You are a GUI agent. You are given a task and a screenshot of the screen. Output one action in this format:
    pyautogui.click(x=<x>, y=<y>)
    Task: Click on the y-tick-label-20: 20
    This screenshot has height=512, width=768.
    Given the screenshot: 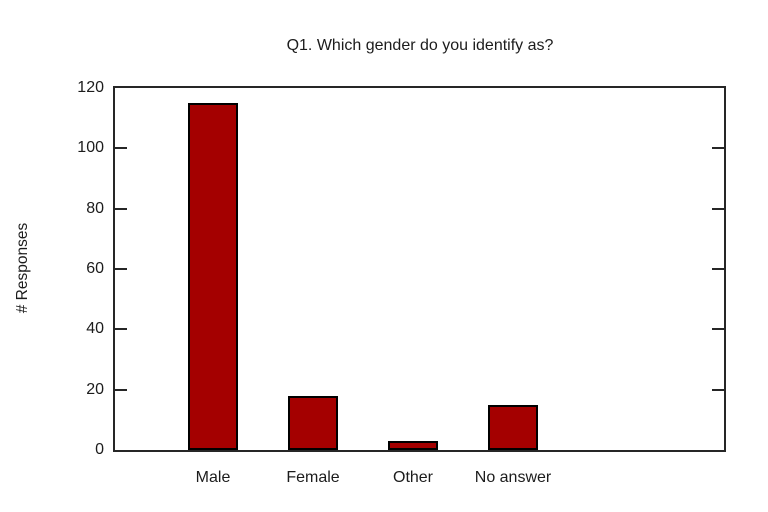 What is the action you would take?
    pyautogui.click(x=95, y=389)
    